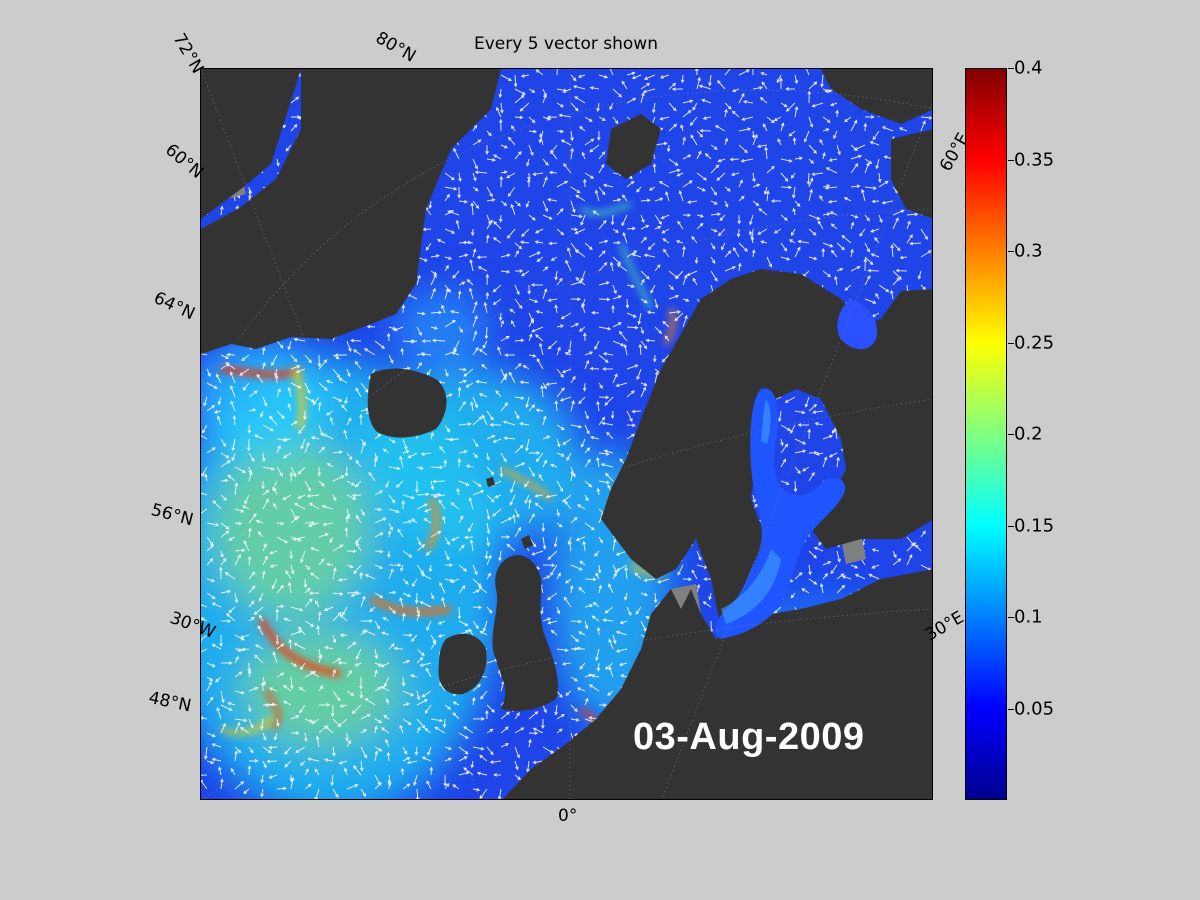 Image resolution: width=1200 pixels, height=900 pixels. I want to click on svalbard, so click(633, 146).